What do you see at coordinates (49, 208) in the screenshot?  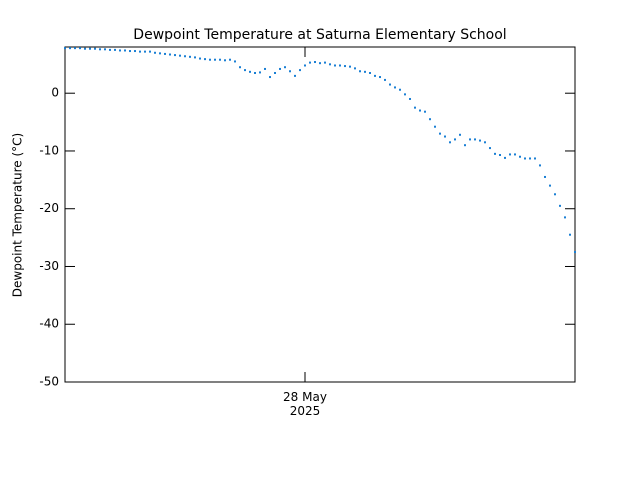 I see `y-tick-label: -20` at bounding box center [49, 208].